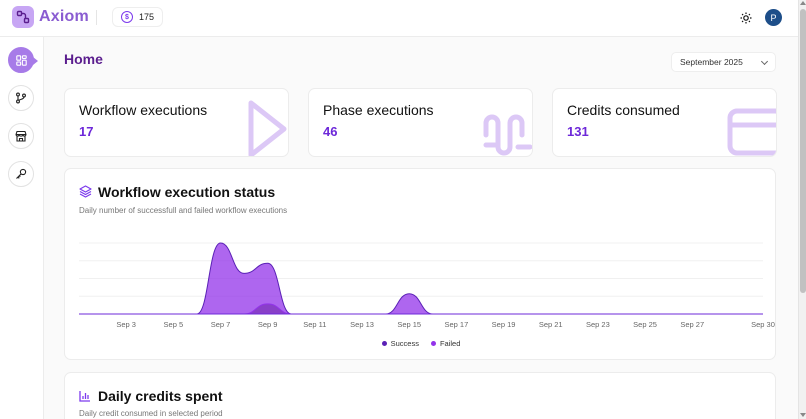 The width and height of the screenshot is (806, 419). I want to click on key-icon, so click(21, 173).